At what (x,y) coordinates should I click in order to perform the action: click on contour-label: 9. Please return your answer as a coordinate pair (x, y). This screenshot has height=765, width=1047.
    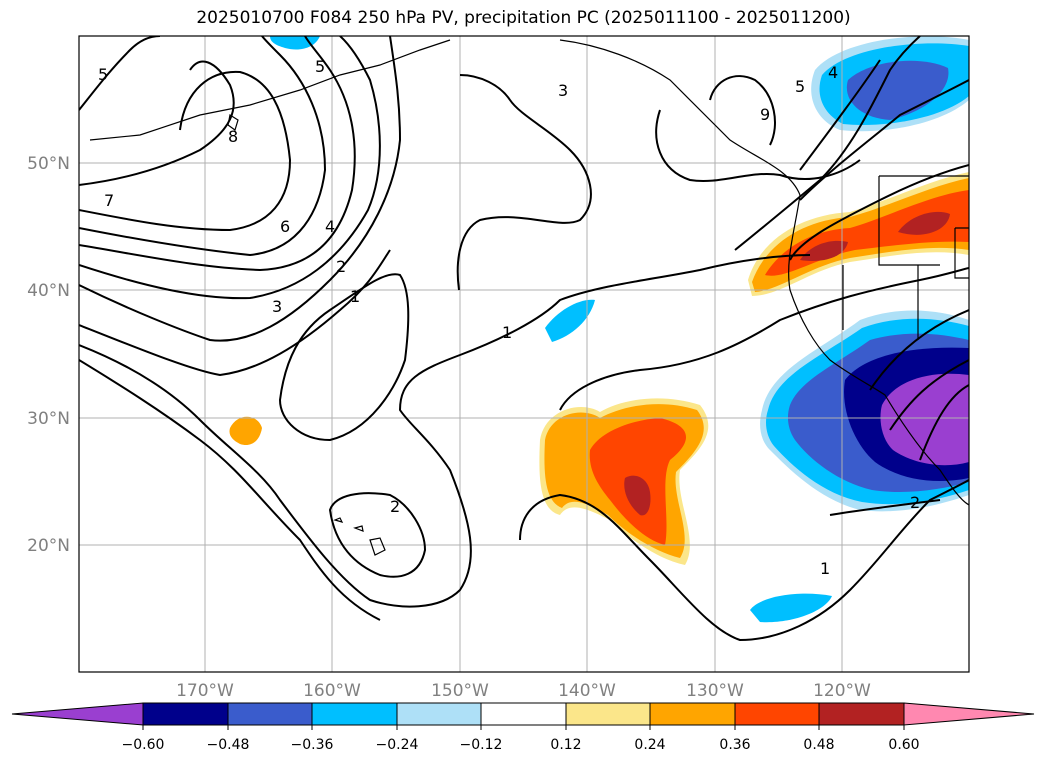
    Looking at the image, I should click on (765, 114).